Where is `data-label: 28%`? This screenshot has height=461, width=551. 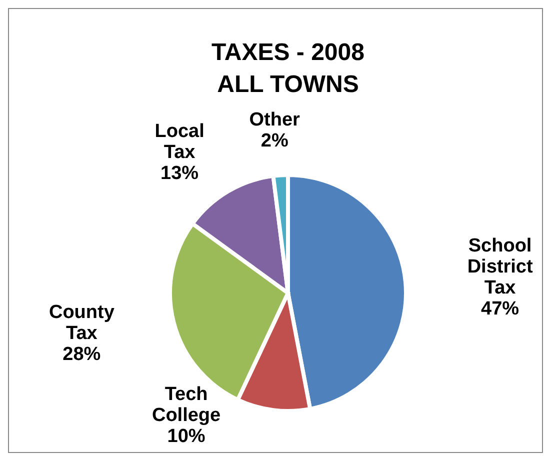
data-label: 28% is located at coordinates (81, 355).